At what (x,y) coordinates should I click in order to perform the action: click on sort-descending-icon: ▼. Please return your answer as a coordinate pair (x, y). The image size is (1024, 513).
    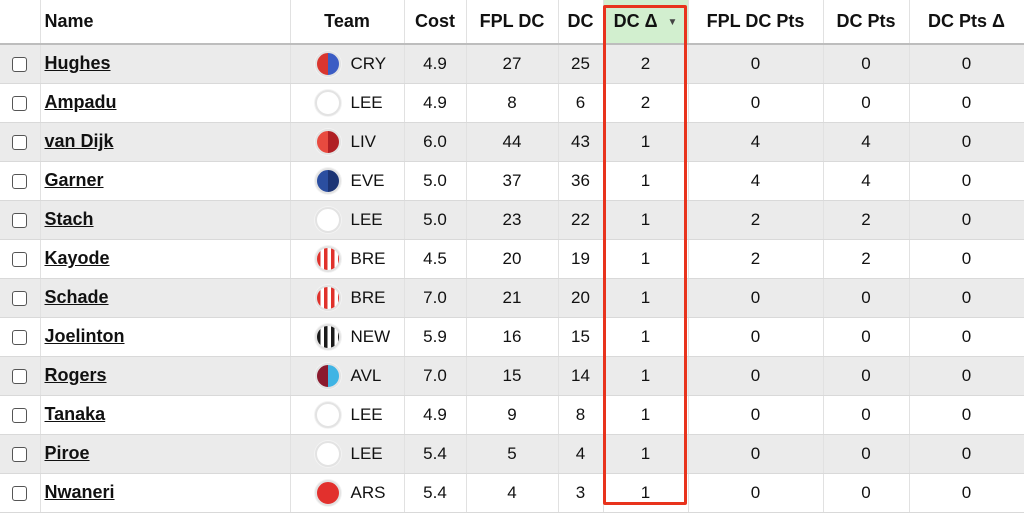
    Looking at the image, I should click on (672, 22).